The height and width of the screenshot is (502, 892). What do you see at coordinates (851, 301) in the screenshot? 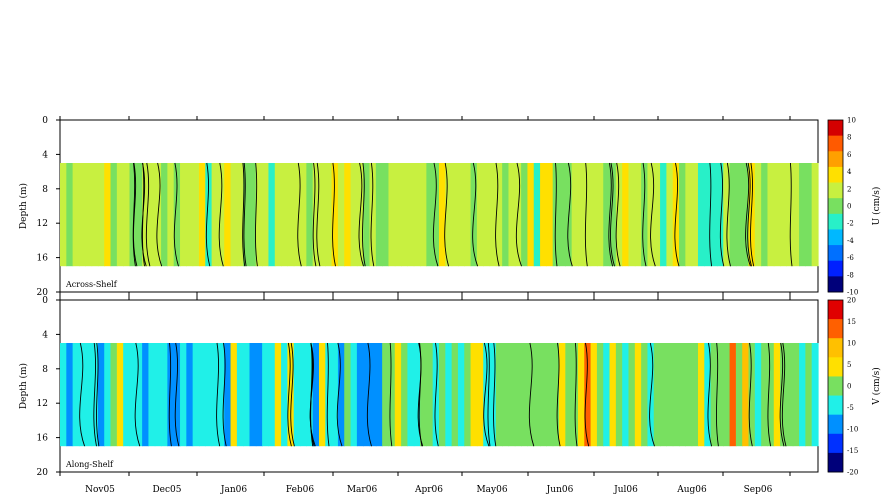
I see `colorbar-tick-label: 20` at bounding box center [851, 301].